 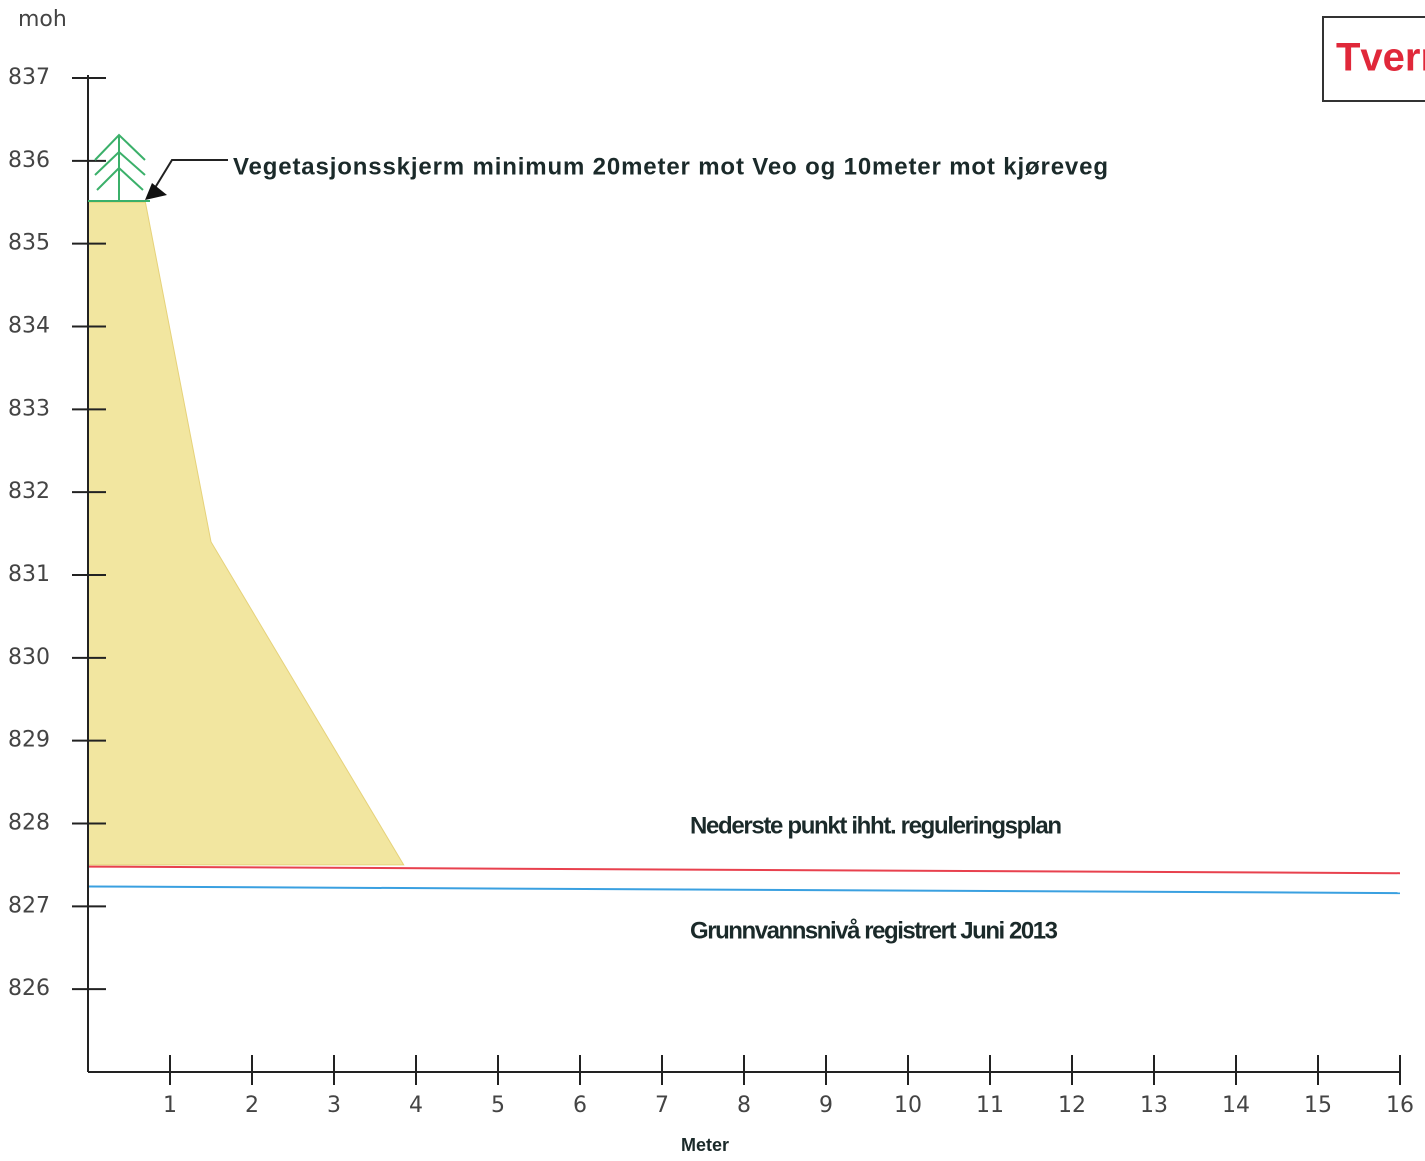 What do you see at coordinates (744, 1105) in the screenshot?
I see `x-tick-label: 8` at bounding box center [744, 1105].